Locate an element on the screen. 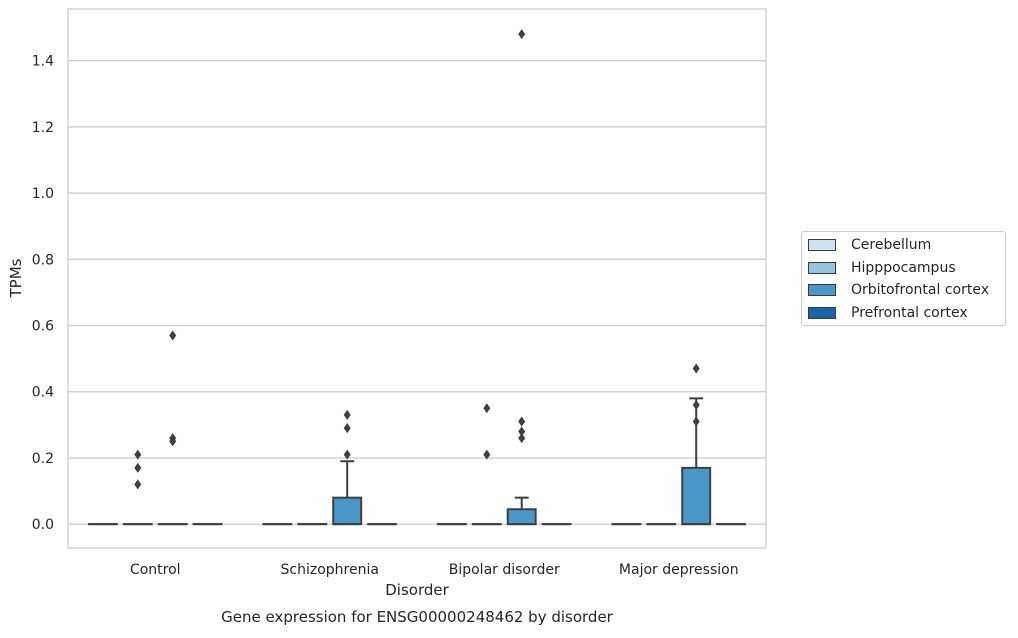 Image resolution: width=1018 pixels, height=638 pixels. y-tick-label: 1.2 is located at coordinates (43, 128).